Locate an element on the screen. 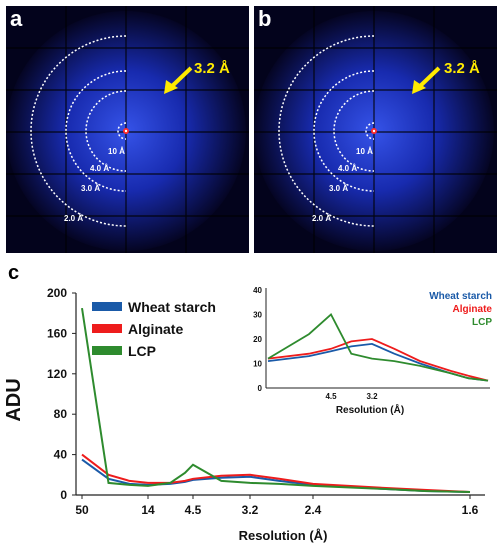  inset-y-tick-labels: 0 10 20 30 40 is located at coordinates (257, 339).